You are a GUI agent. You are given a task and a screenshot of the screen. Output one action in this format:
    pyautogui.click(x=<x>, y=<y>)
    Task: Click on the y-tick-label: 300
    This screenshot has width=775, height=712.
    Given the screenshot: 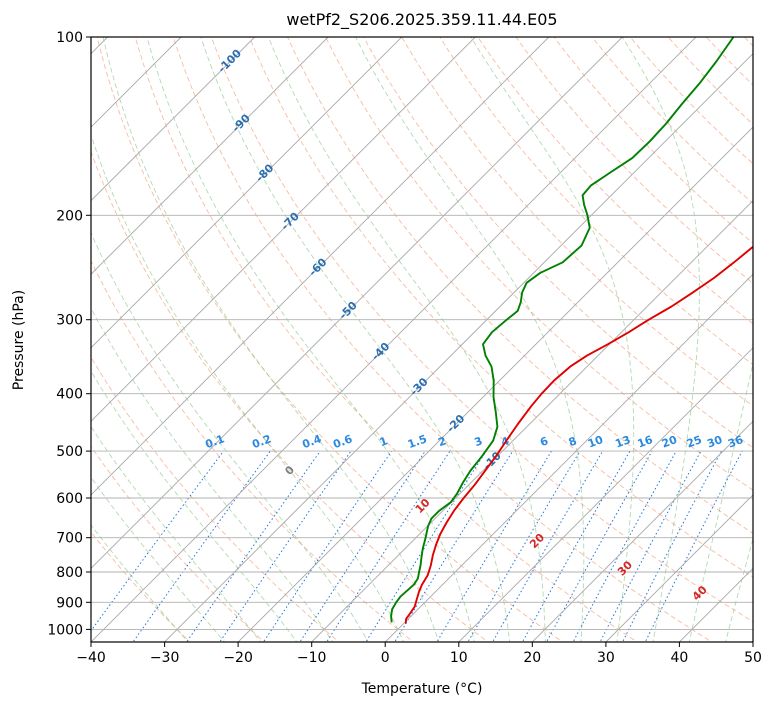 What is the action you would take?
    pyautogui.click(x=69, y=321)
    